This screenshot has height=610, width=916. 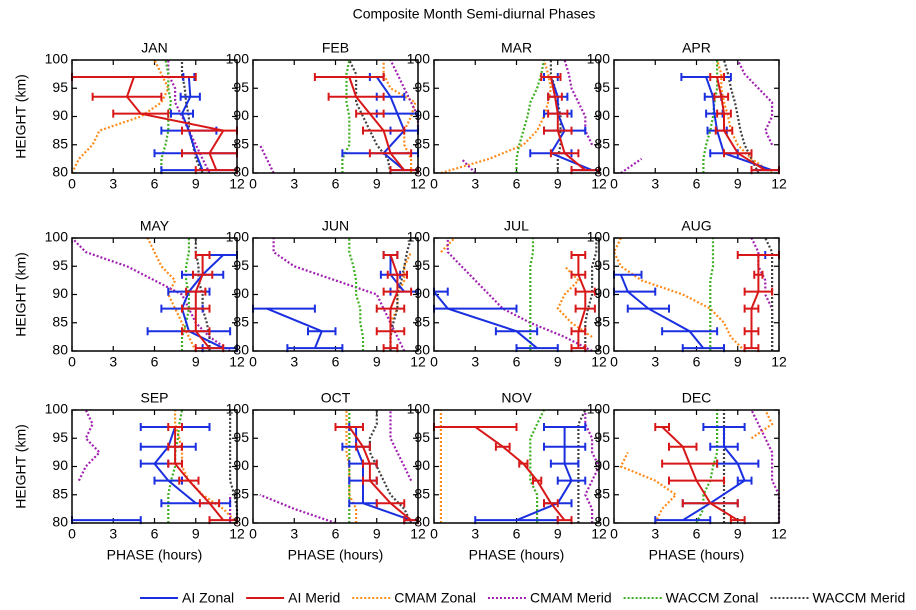 I want to click on panel-title: DEC, so click(x=697, y=398).